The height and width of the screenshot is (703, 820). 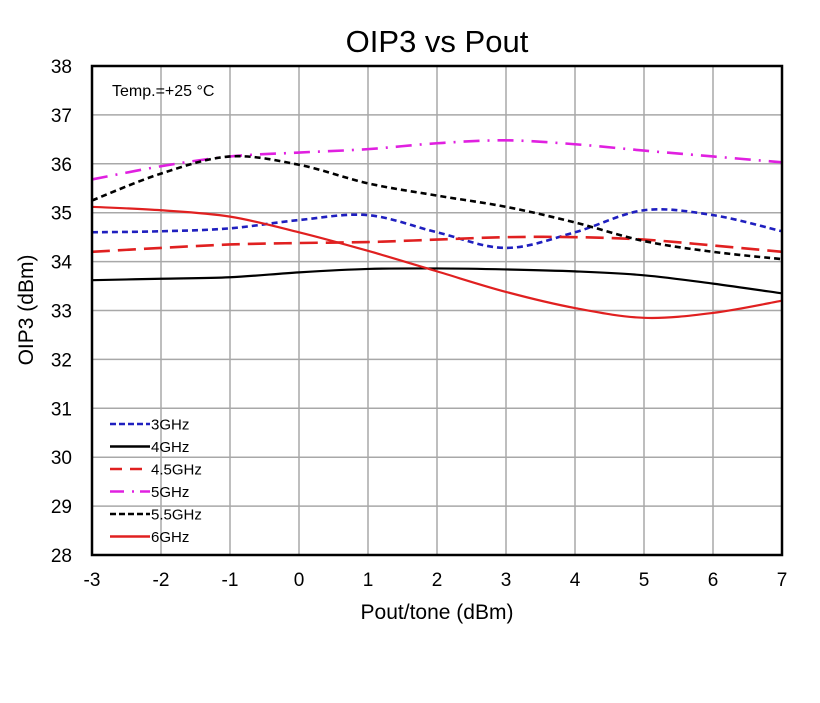 What do you see at coordinates (161, 580) in the screenshot?
I see `x-tick-label: -2` at bounding box center [161, 580].